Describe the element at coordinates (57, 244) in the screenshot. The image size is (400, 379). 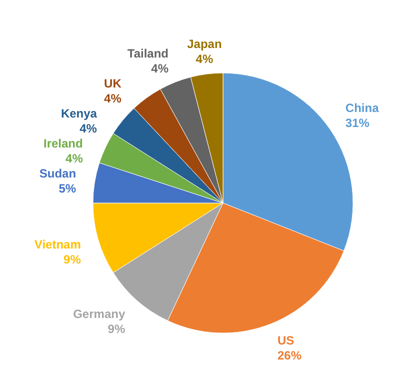
I see `slice-label: Vietnam` at that location.